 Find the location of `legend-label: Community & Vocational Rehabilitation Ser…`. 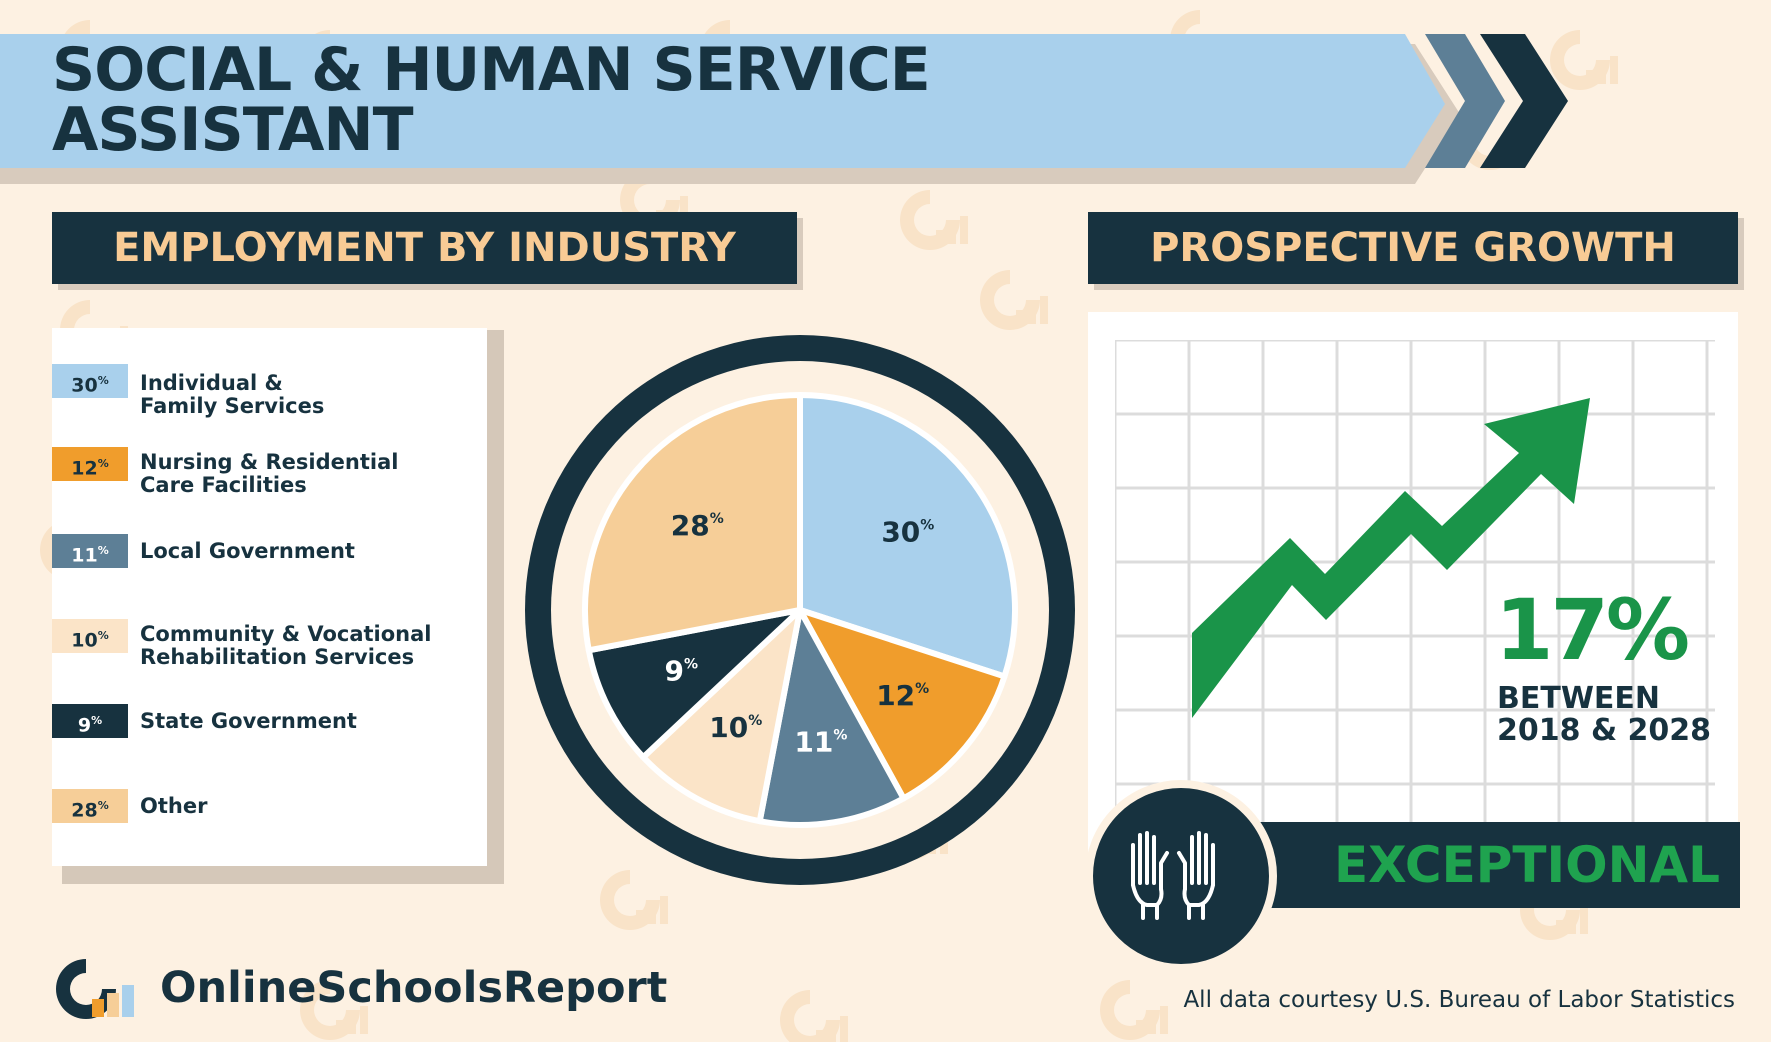

legend-label: Community & Vocational Rehabilitation Ser… is located at coordinates (286, 645).